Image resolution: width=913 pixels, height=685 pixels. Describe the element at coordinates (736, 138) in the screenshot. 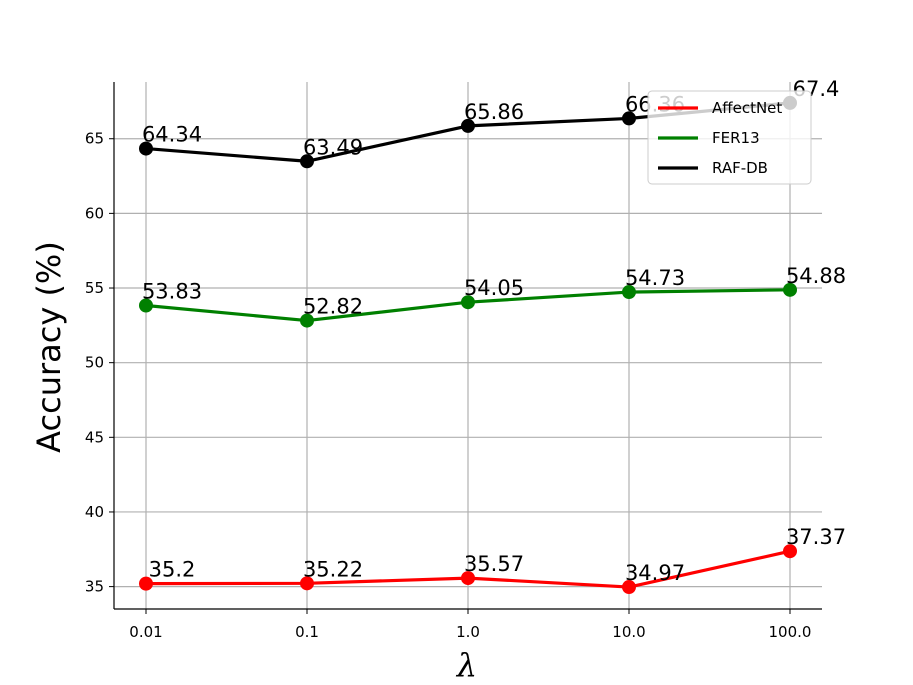

I see `legend-entry: FER13` at that location.